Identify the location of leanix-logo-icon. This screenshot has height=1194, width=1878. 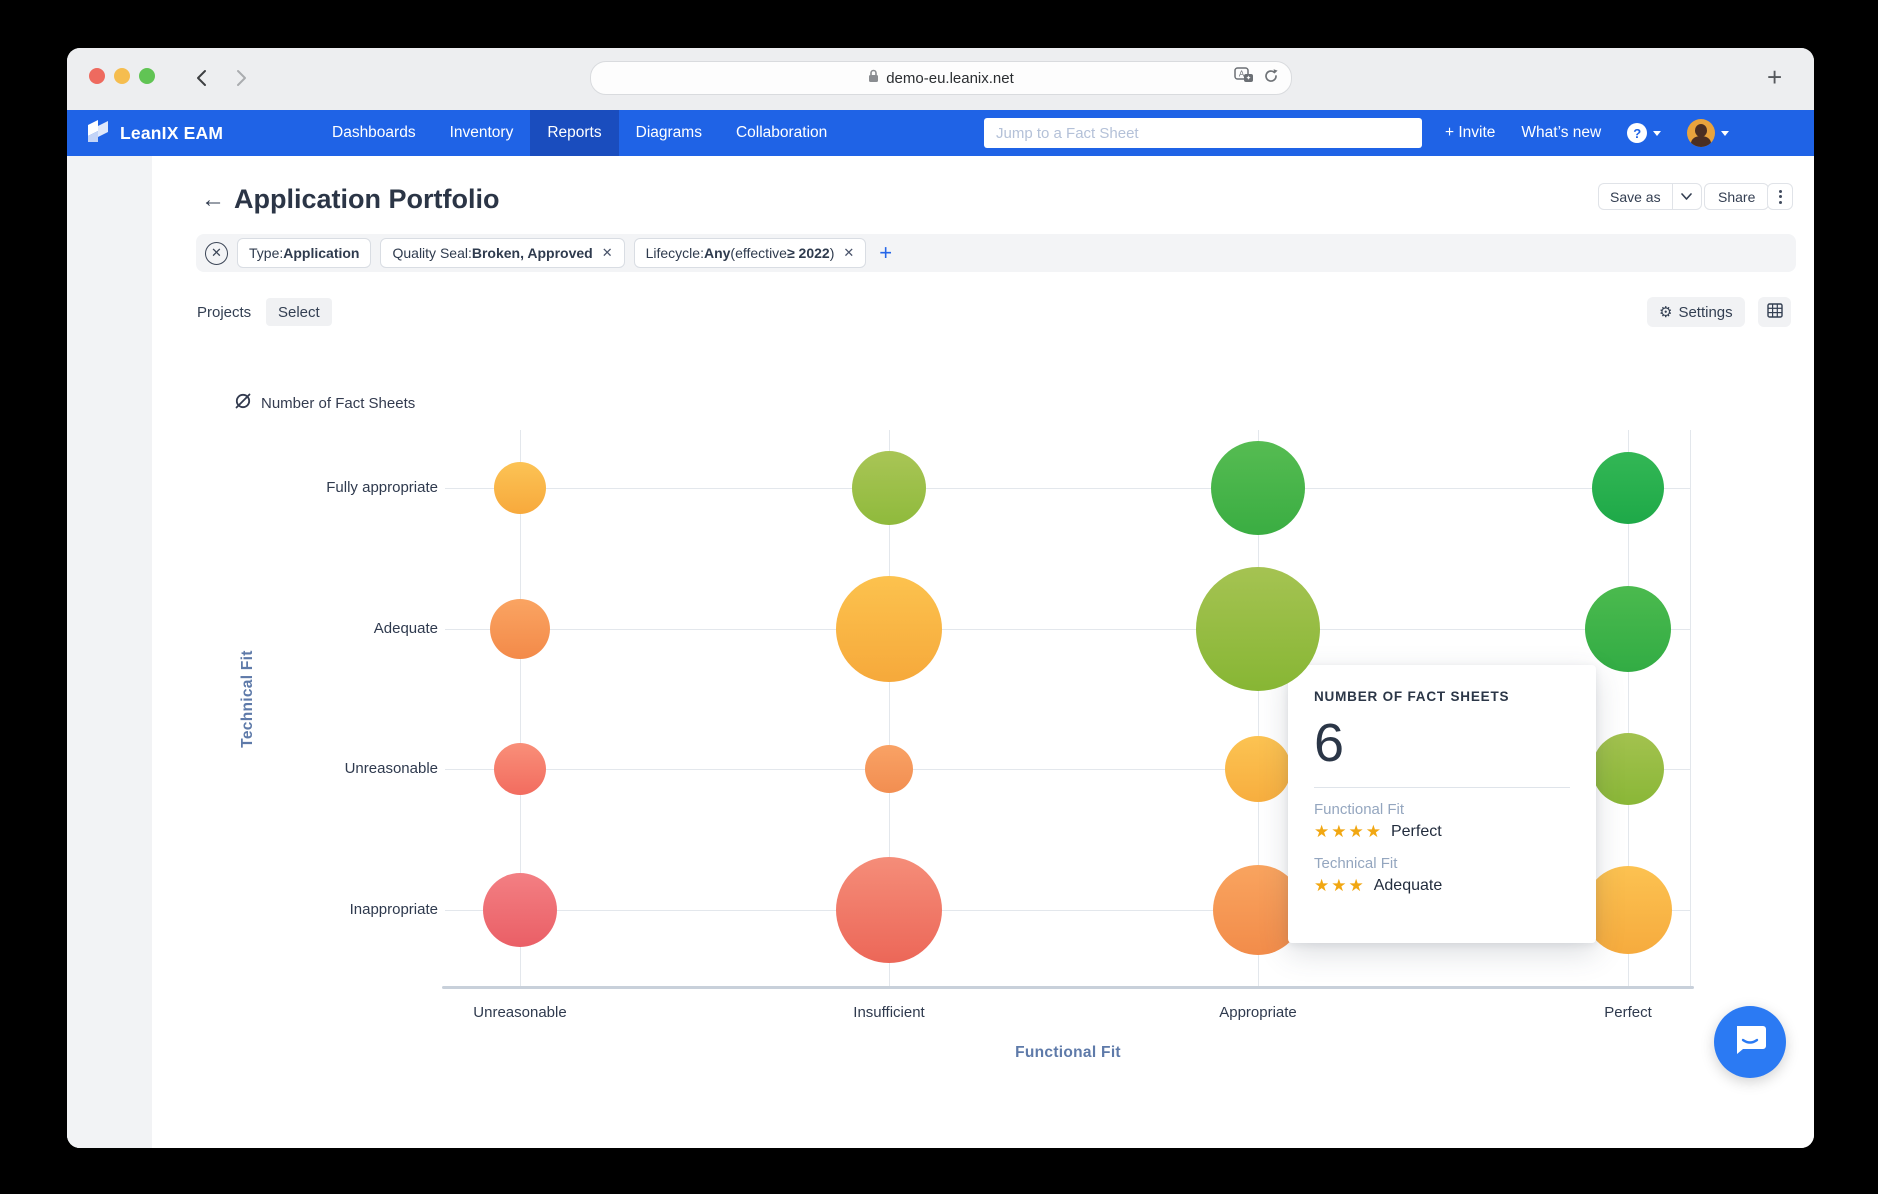
(98, 133).